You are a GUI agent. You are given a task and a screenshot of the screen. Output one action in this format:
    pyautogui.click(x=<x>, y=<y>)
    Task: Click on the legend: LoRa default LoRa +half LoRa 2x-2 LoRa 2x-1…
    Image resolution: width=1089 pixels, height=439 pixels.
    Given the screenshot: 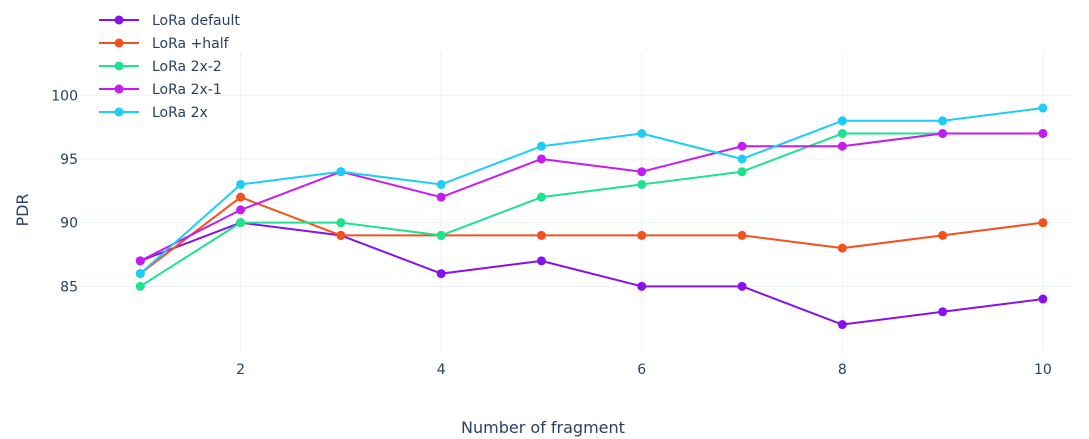 What is the action you would take?
    pyautogui.click(x=169, y=67)
    